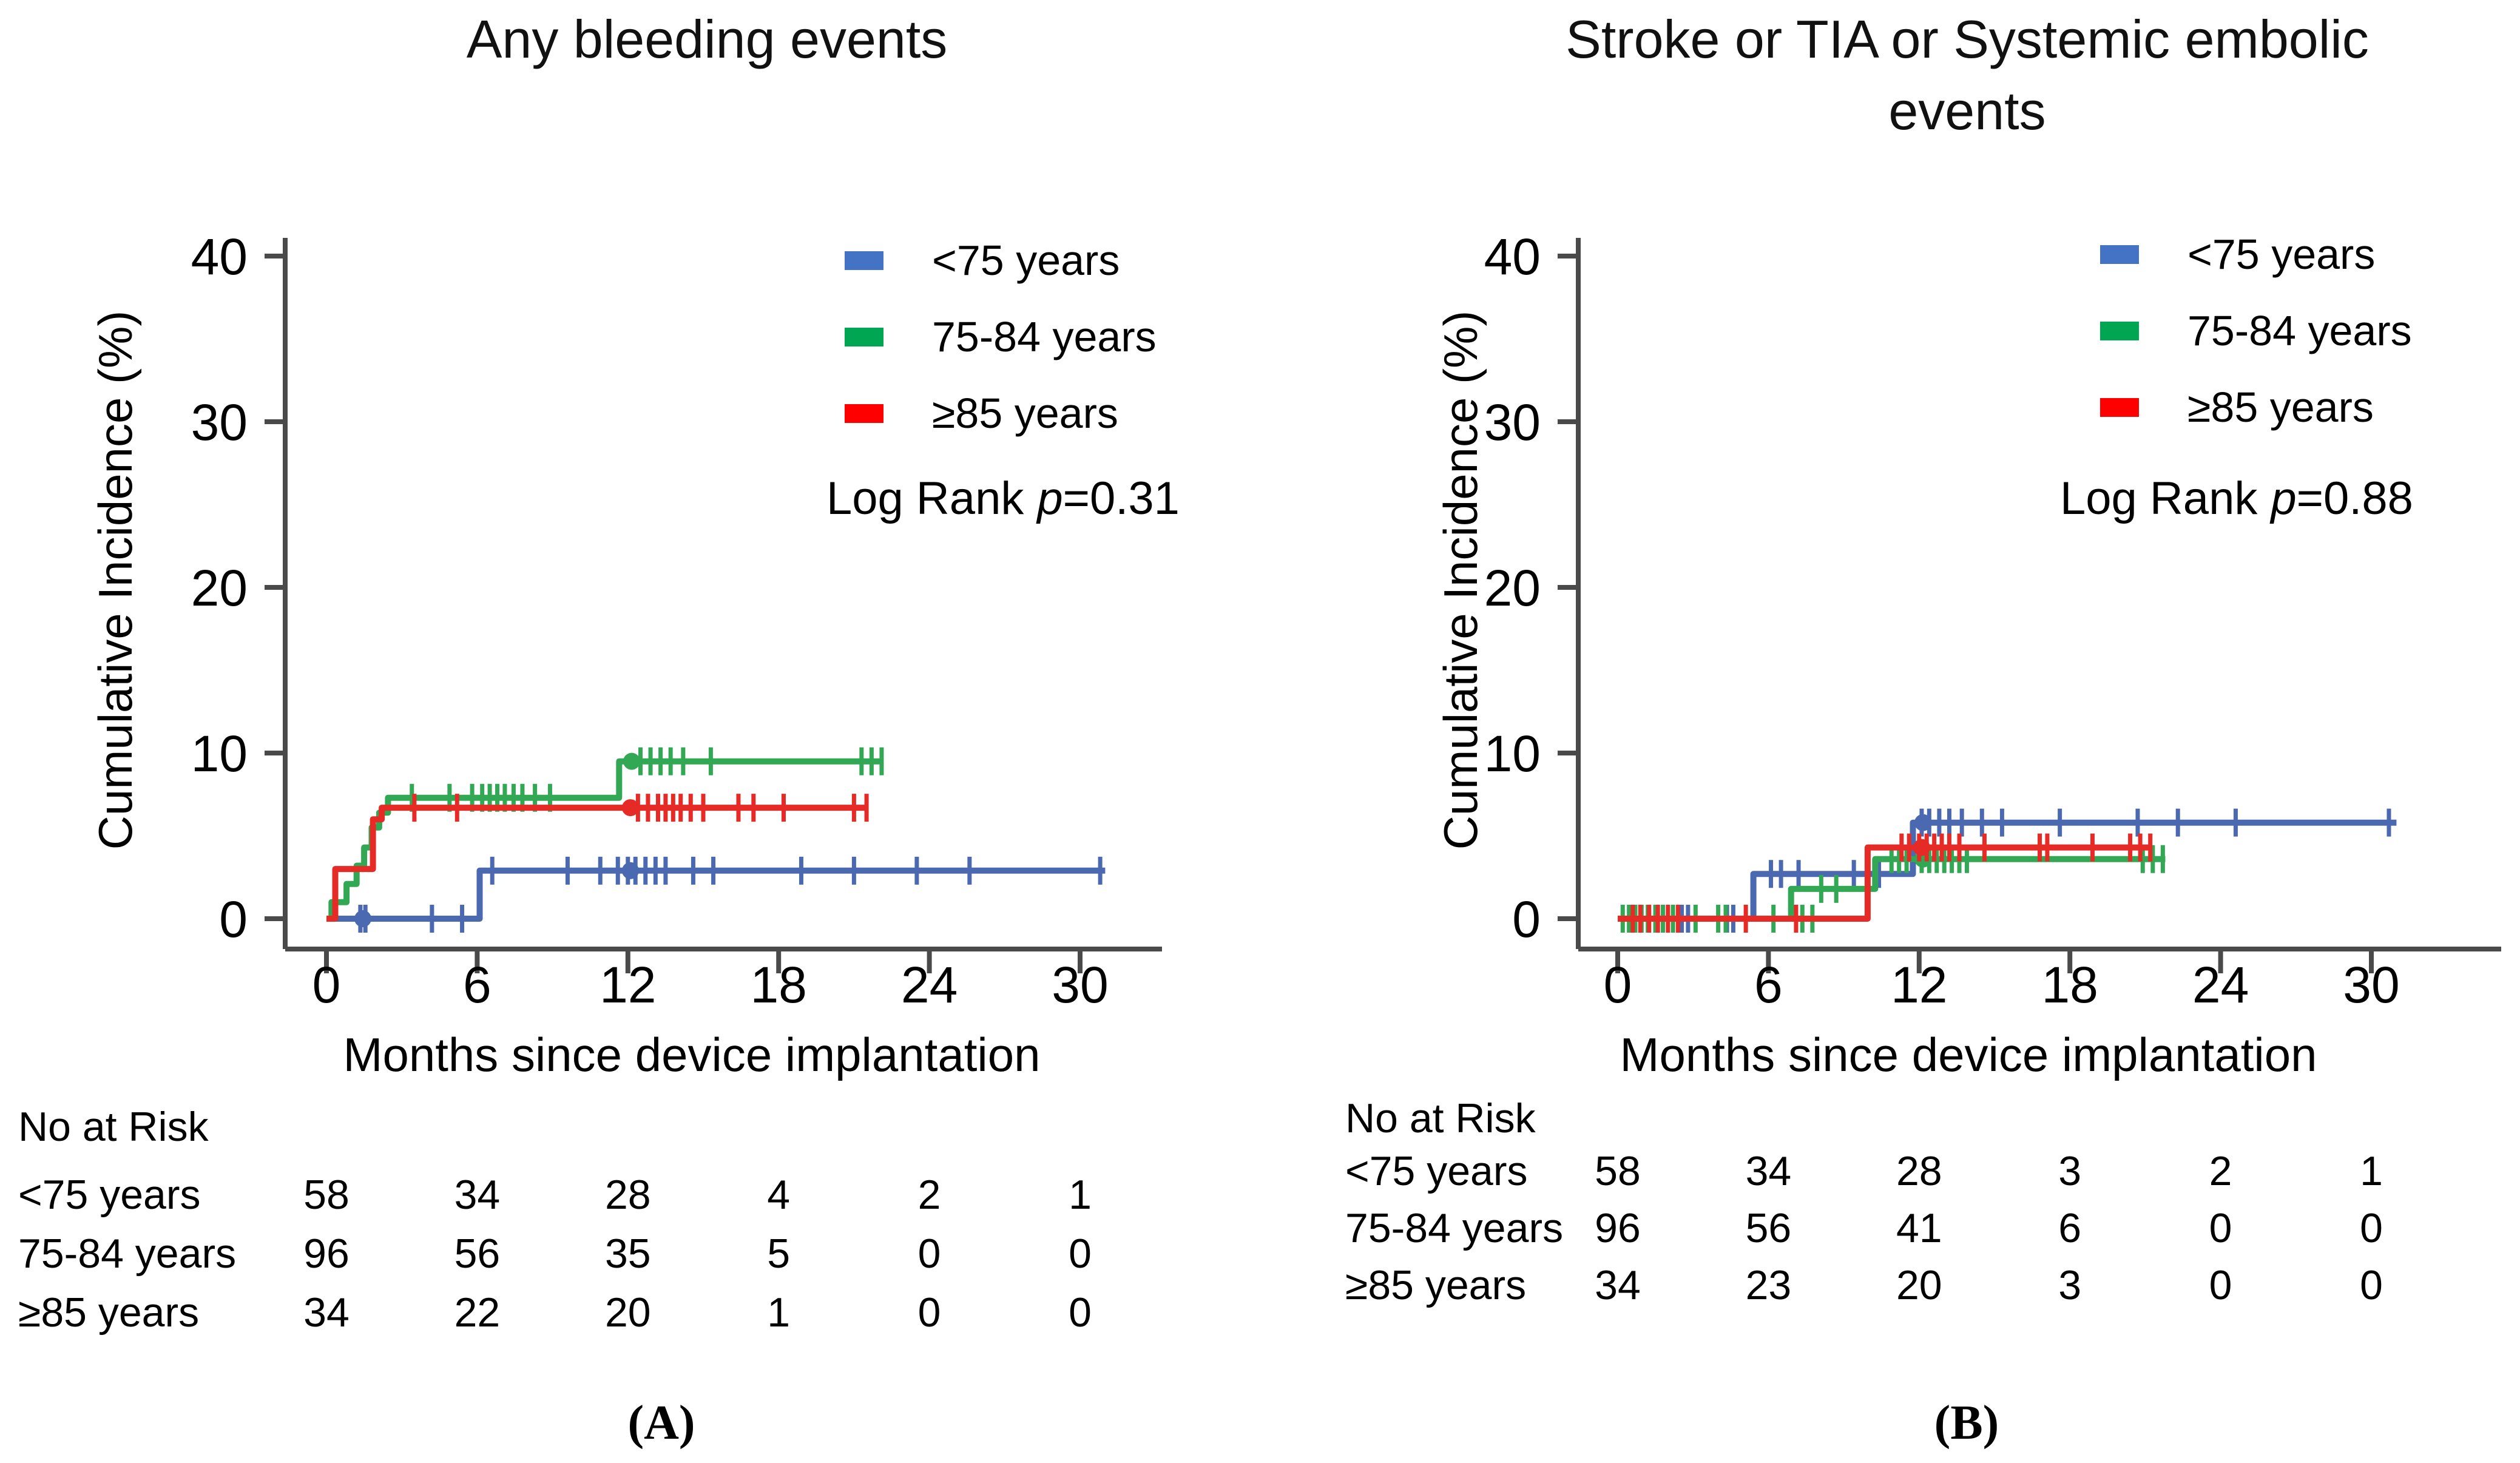  What do you see at coordinates (1769, 1171) in the screenshot?
I see `risk-value: 34` at bounding box center [1769, 1171].